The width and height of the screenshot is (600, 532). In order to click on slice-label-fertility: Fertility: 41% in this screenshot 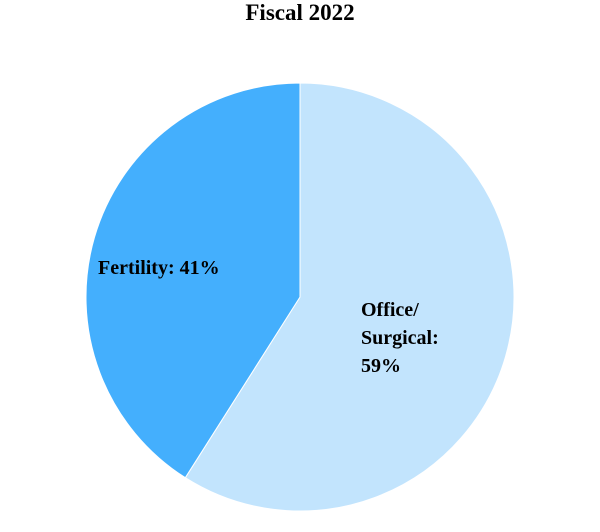, I will do `click(159, 268)`.